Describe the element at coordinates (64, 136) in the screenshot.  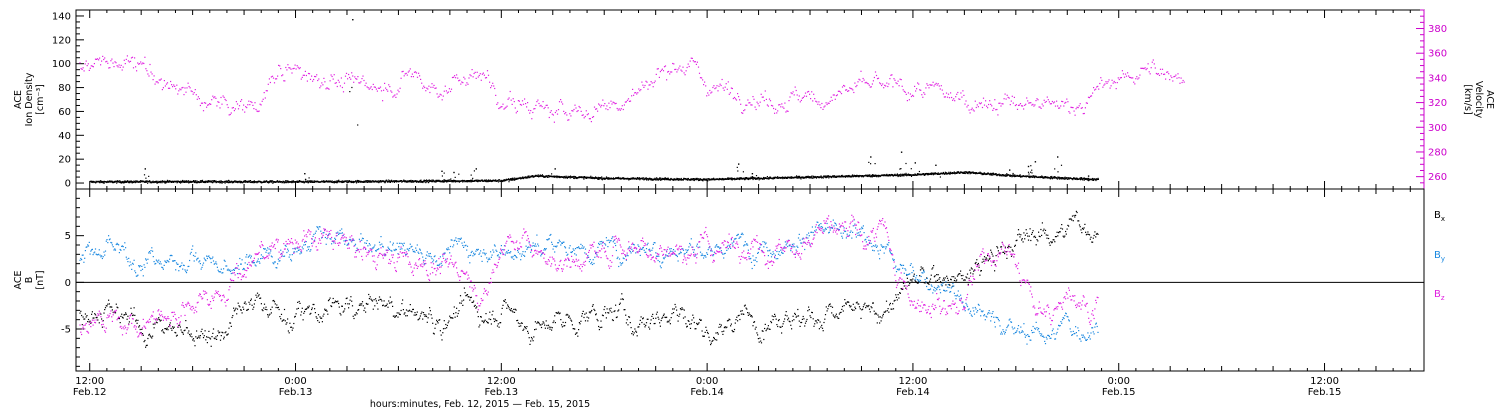
I see `y-left-tick-label: 40` at that location.